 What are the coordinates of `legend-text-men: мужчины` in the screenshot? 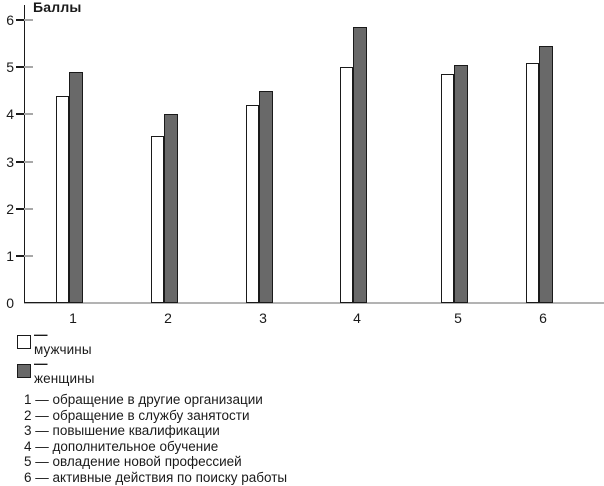 It's located at (63, 349).